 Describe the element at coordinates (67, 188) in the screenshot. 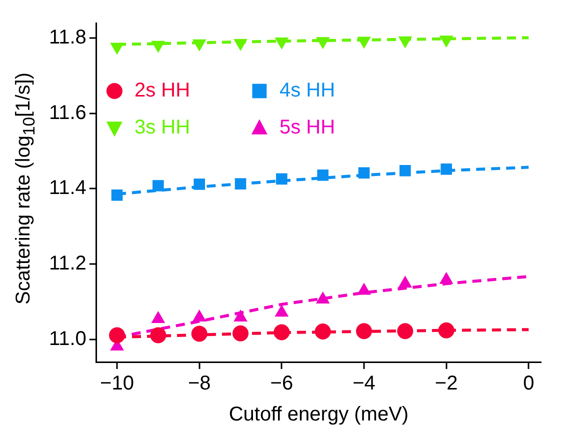

I see `y-tick-label: 11.4` at that location.